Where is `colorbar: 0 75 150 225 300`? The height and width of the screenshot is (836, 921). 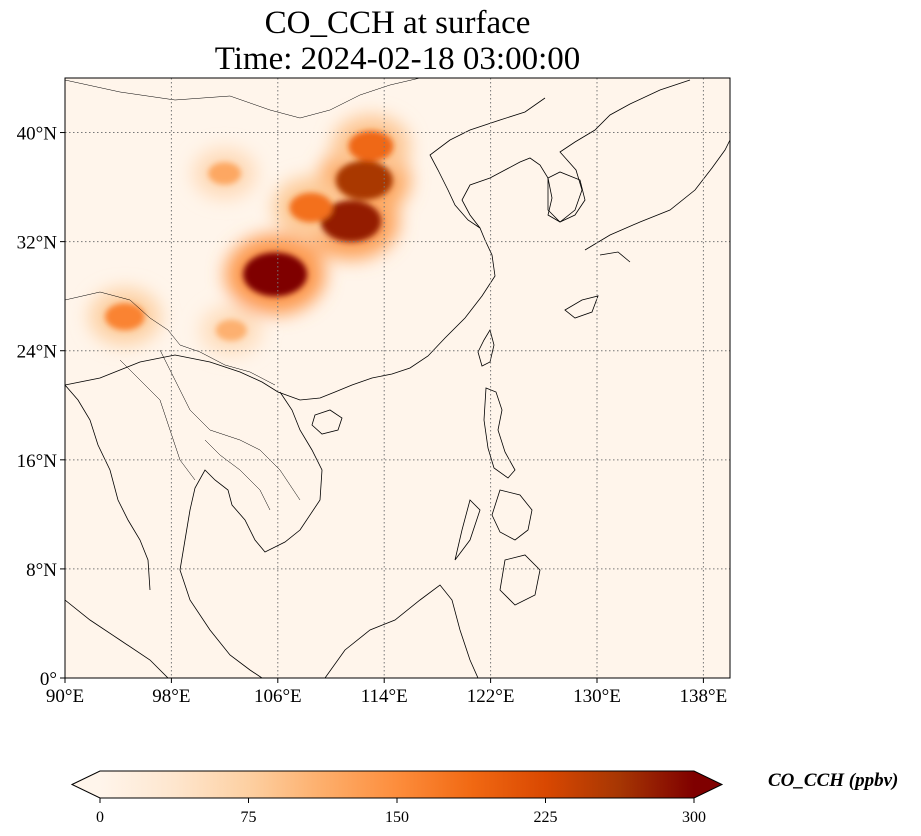 colorbar: 0 75 150 225 300 is located at coordinates (397, 798).